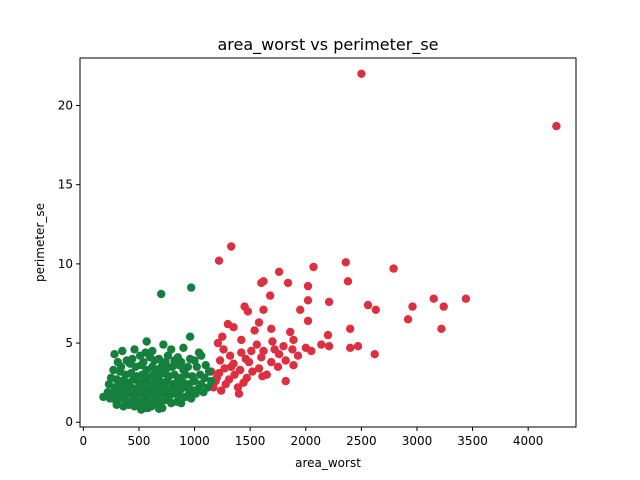 This screenshot has height=480, width=640. What do you see at coordinates (40, 242) in the screenshot?
I see `y-axis-label: perimeter_se` at bounding box center [40, 242].